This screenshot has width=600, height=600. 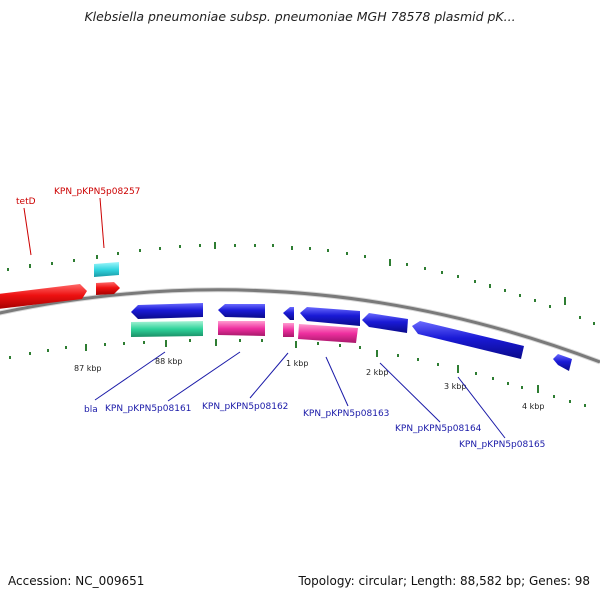 I want to click on scale-labels: 87 kbp 88 kbp 1 kbp 2 kbp 3 kbp 4 kbp, so click(x=309, y=384).